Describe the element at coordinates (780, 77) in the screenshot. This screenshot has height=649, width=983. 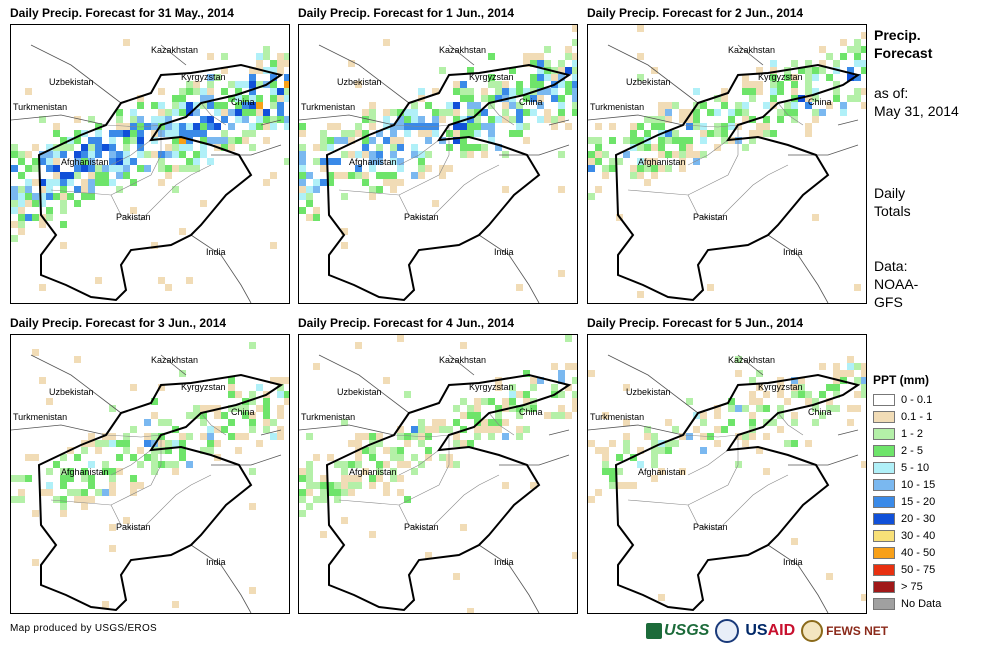
I see `country-label-kyrgyzstan: Kyrgyzstan` at that location.